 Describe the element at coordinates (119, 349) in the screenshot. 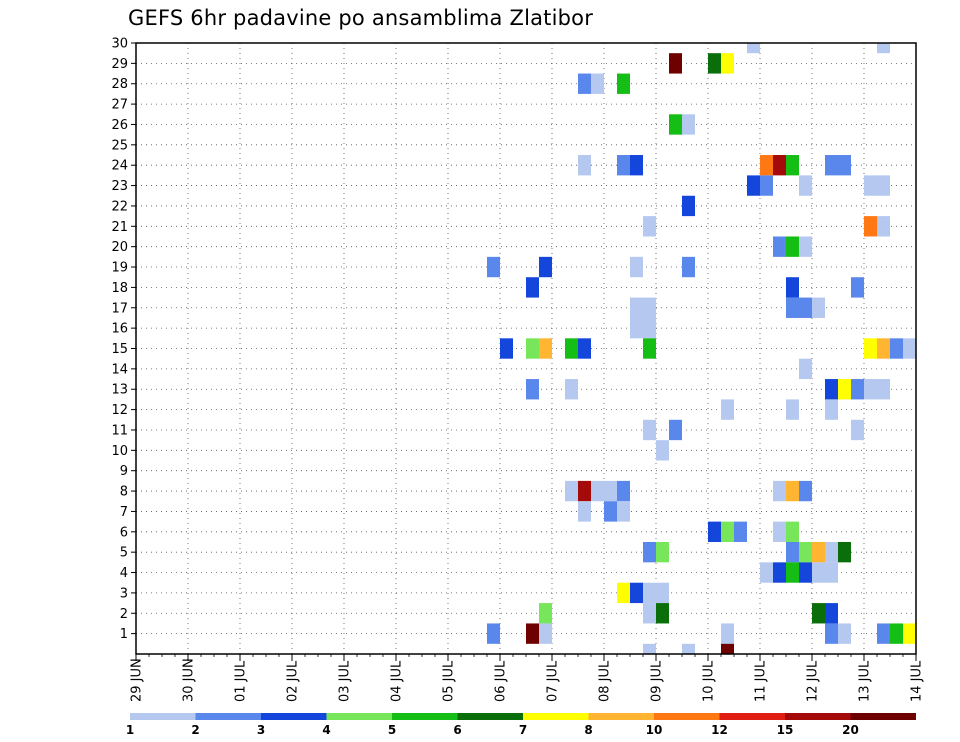

I see `y-tick-label: 15` at that location.